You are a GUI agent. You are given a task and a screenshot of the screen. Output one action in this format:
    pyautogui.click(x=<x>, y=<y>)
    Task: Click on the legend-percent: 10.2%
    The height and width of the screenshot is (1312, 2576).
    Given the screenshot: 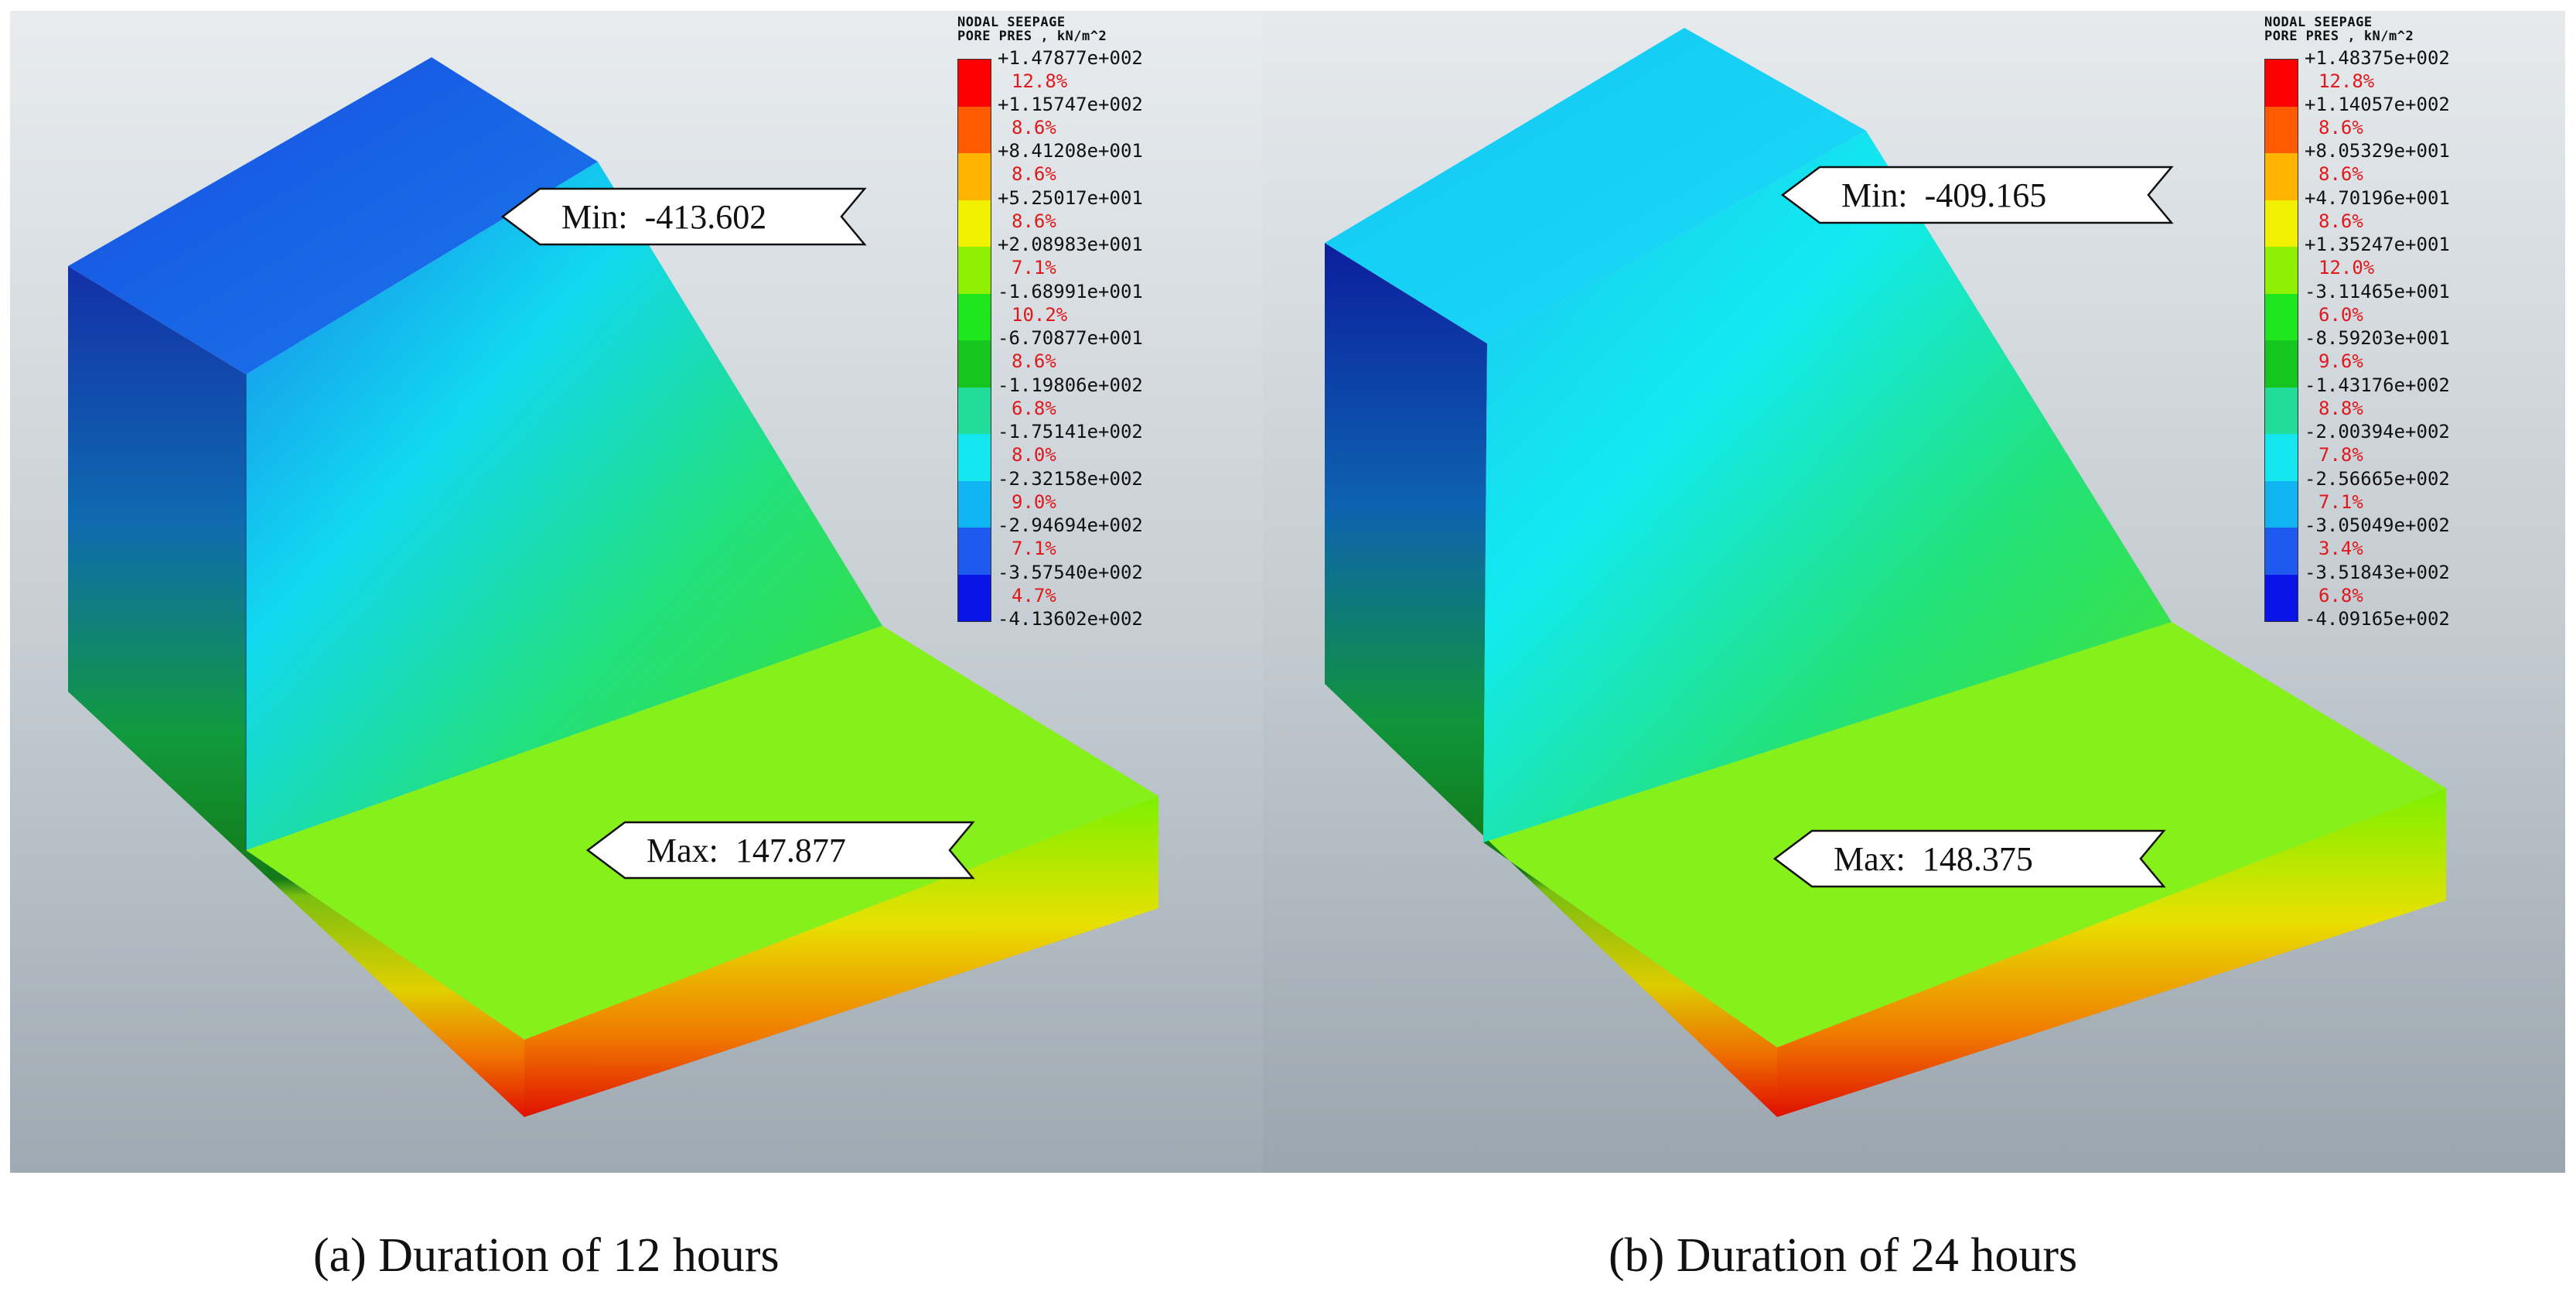 What is the action you would take?
    pyautogui.click(x=1040, y=315)
    